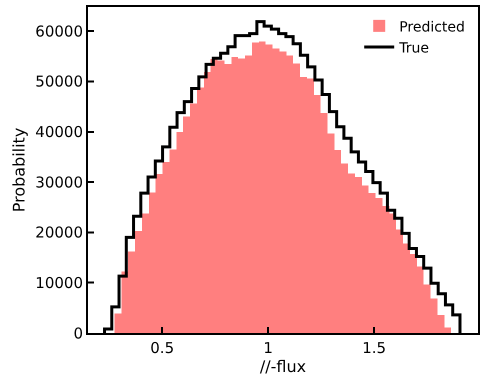 The height and width of the screenshot is (385, 486). Describe the element at coordinates (78, 333) in the screenshot. I see `y-tick-label: 0` at that location.